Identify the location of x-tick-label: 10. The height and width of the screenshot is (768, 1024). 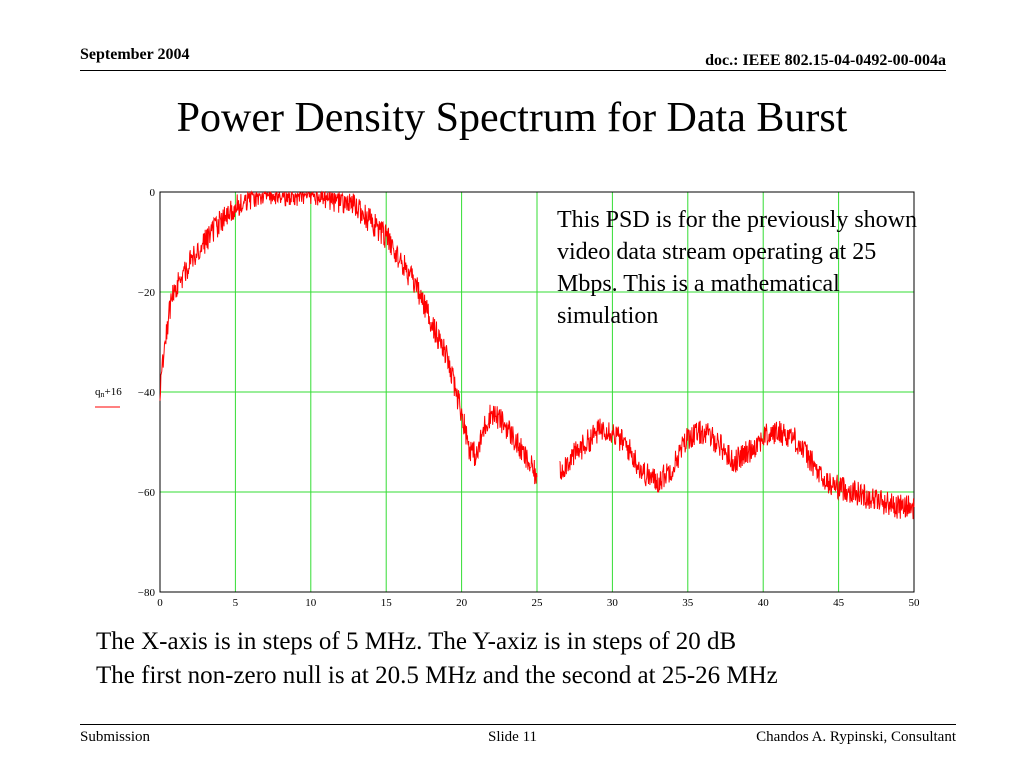
(311, 603).